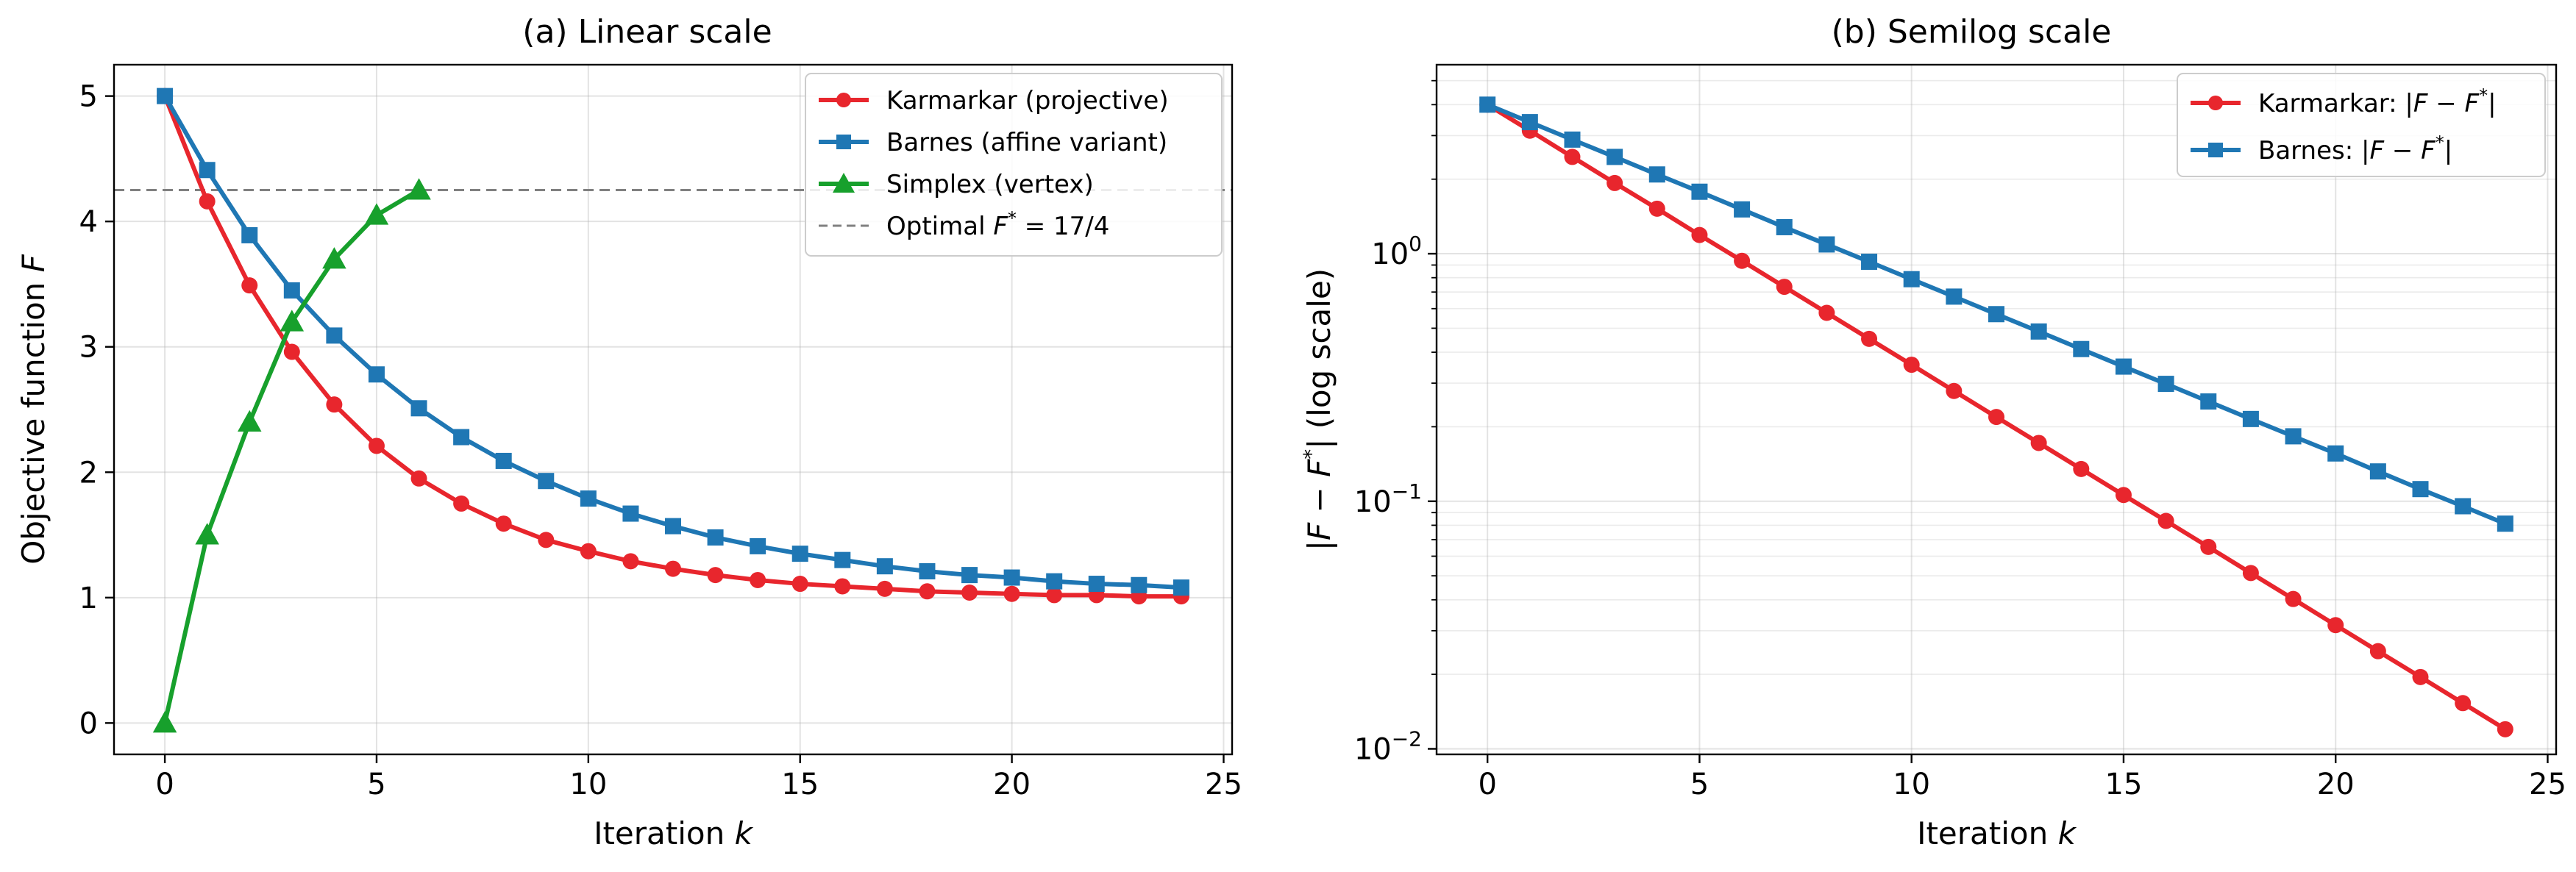  What do you see at coordinates (88, 598) in the screenshot?
I see `a-ytick-label: 1` at bounding box center [88, 598].